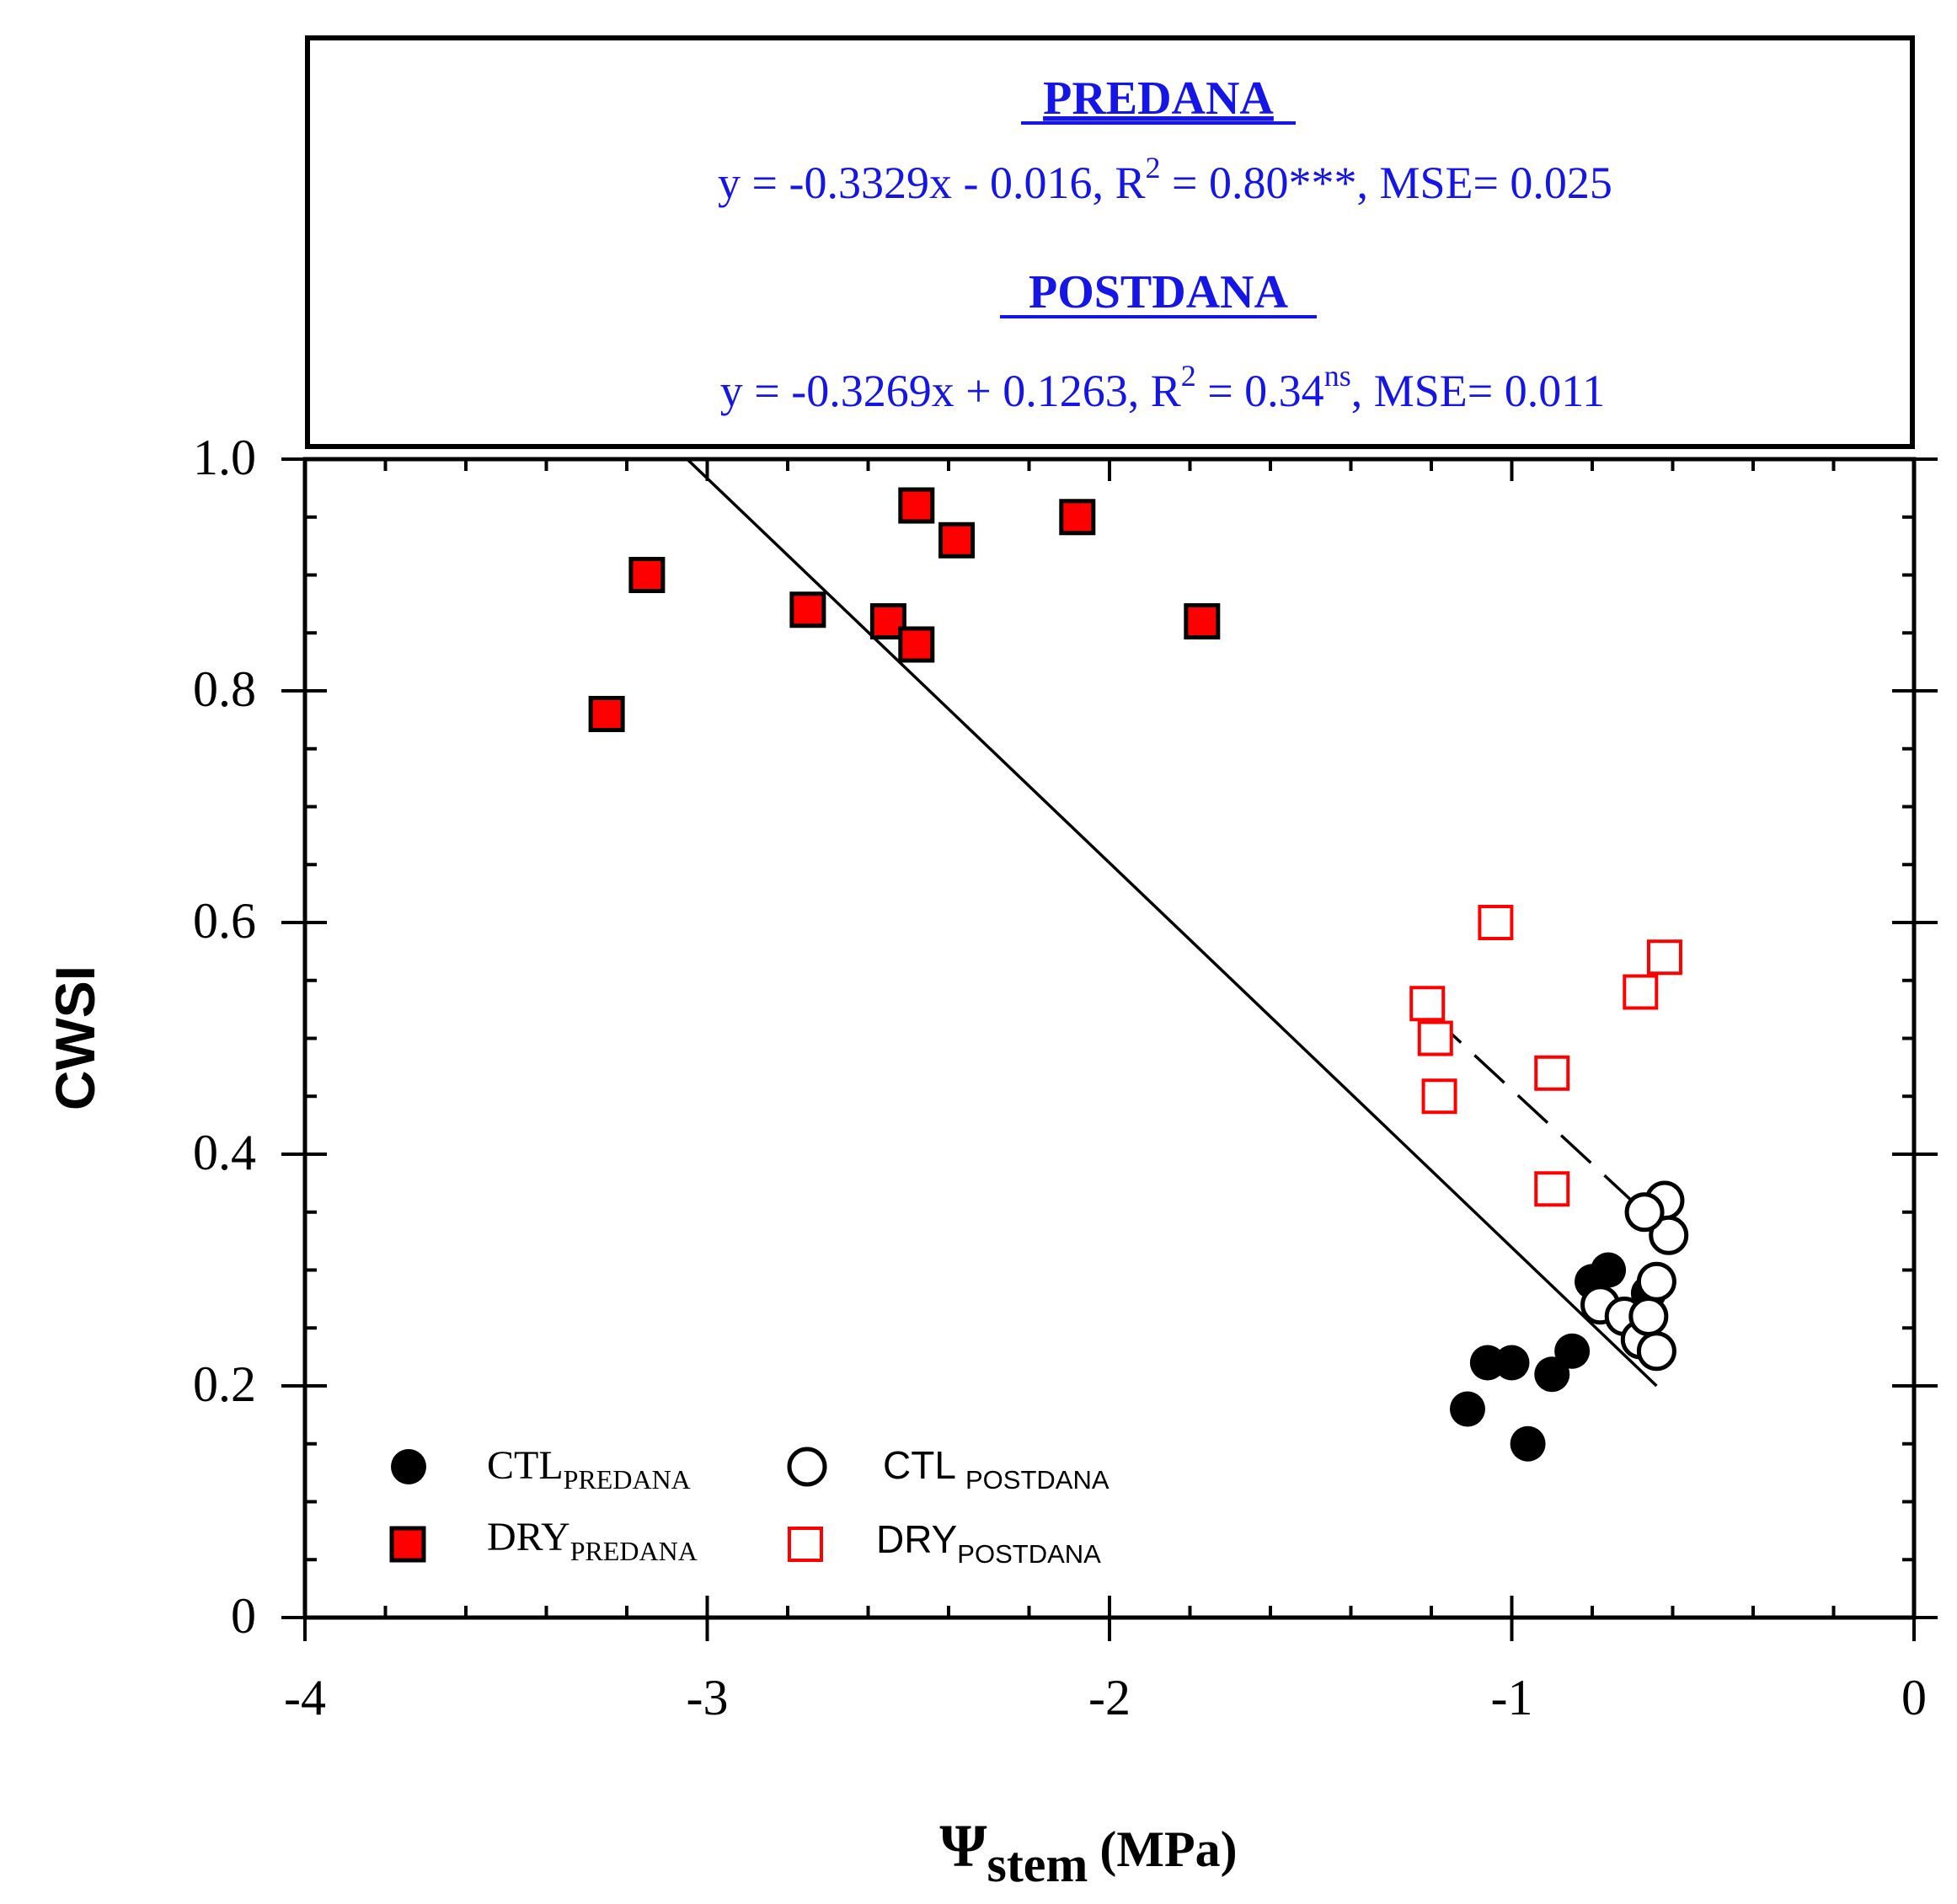  What do you see at coordinates (305, 1697) in the screenshot?
I see `x-tick-label: -4` at bounding box center [305, 1697].